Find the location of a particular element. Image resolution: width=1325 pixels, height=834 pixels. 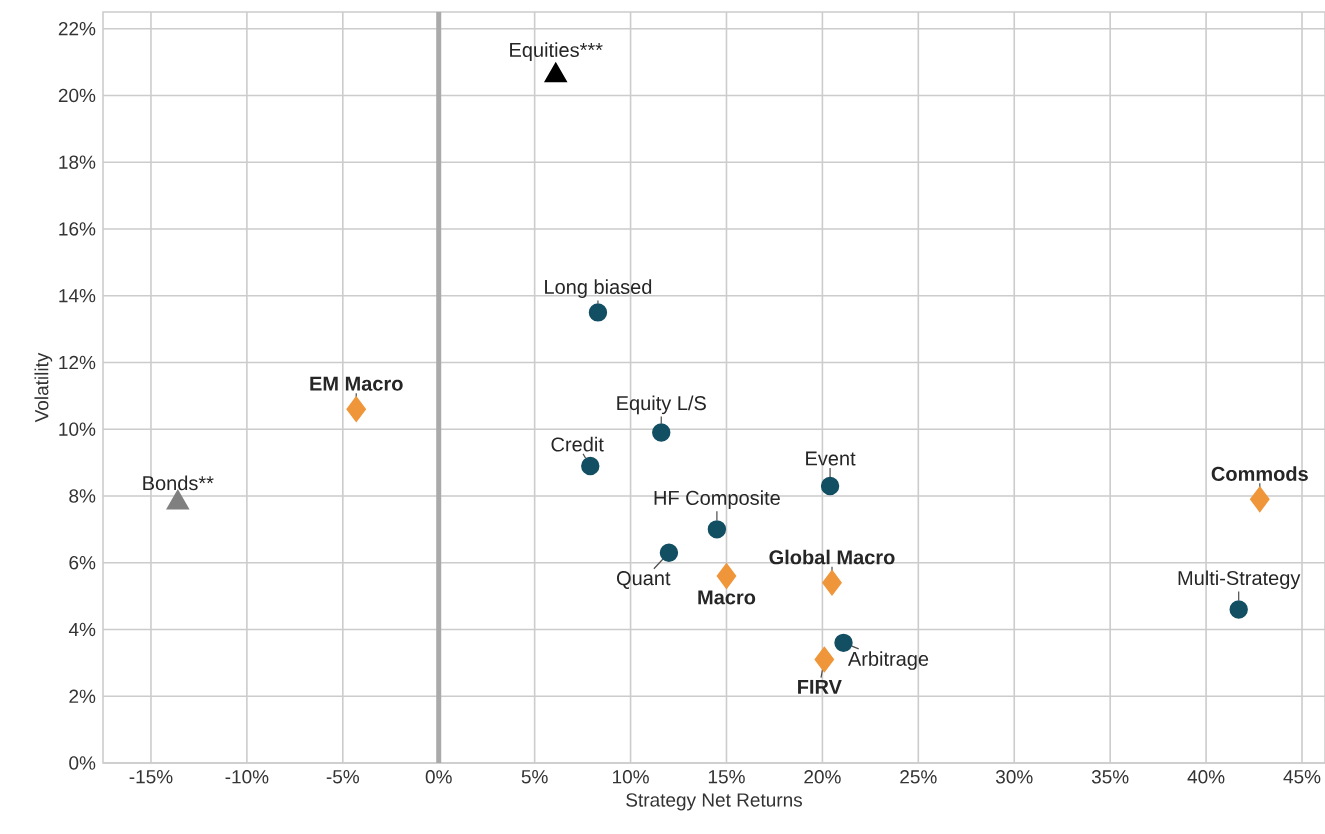

x-tick-label: 20% is located at coordinates (822, 777).